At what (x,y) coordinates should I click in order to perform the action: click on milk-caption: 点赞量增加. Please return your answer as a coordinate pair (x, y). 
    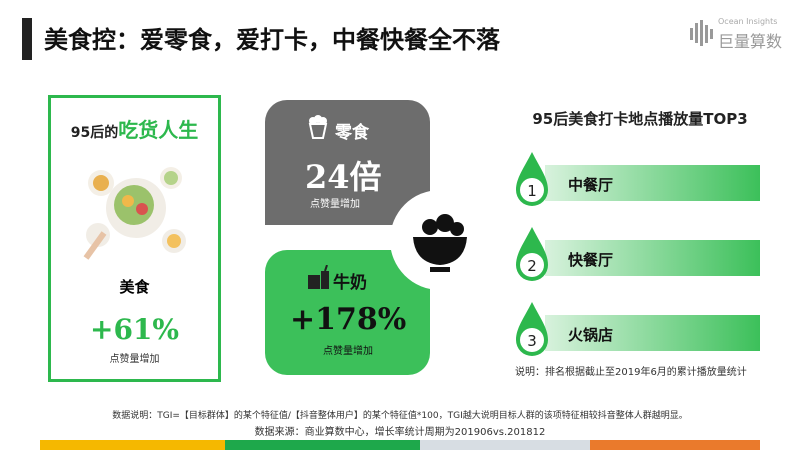
    Looking at the image, I should click on (348, 351).